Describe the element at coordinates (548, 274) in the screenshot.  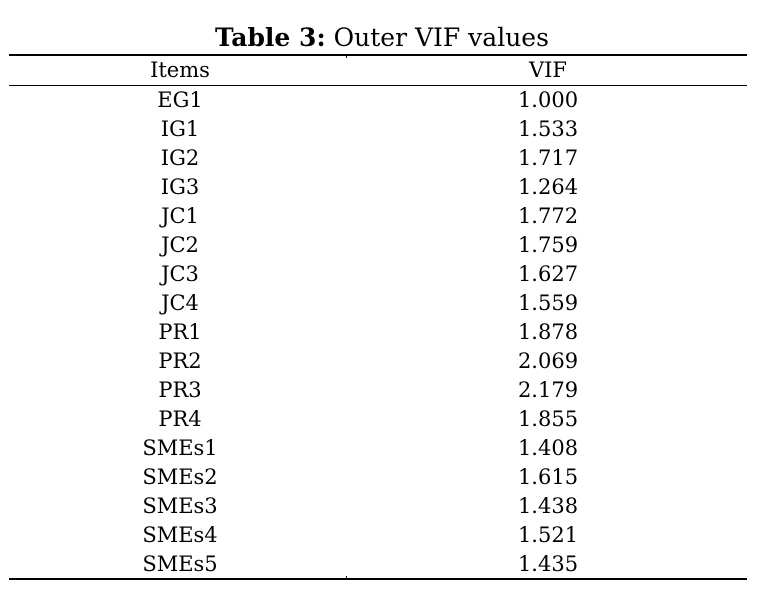
I see `table-cell-vif: 1.627` at that location.